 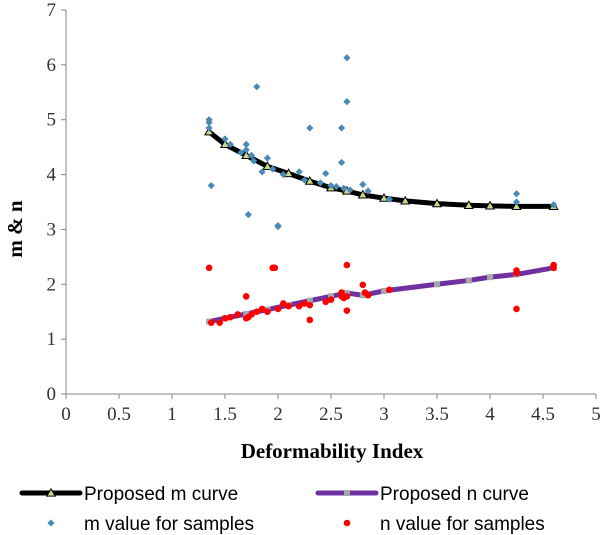 What do you see at coordinates (52, 229) in the screenshot?
I see `y-tick-label: 3` at bounding box center [52, 229].